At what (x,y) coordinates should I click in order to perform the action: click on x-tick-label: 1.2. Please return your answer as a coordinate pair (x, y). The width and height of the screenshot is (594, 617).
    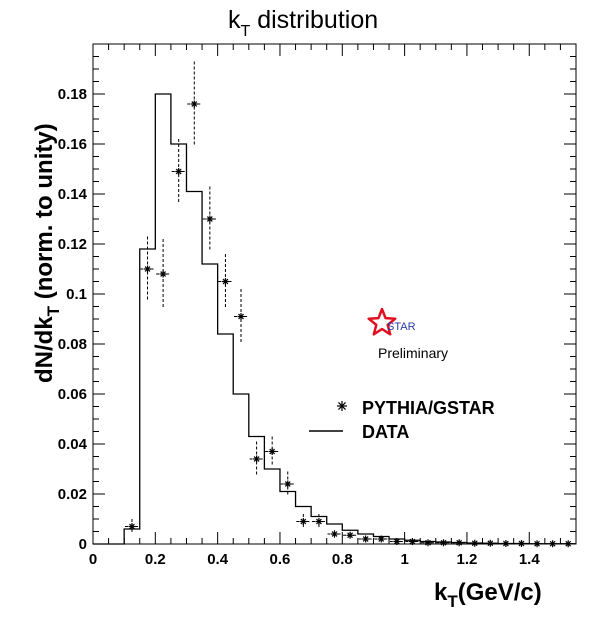
    Looking at the image, I should click on (467, 559).